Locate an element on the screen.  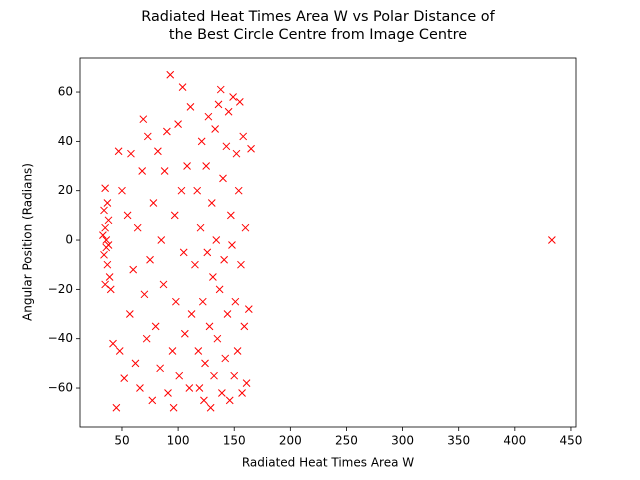
x-tick-label: 350 is located at coordinates (458, 441).